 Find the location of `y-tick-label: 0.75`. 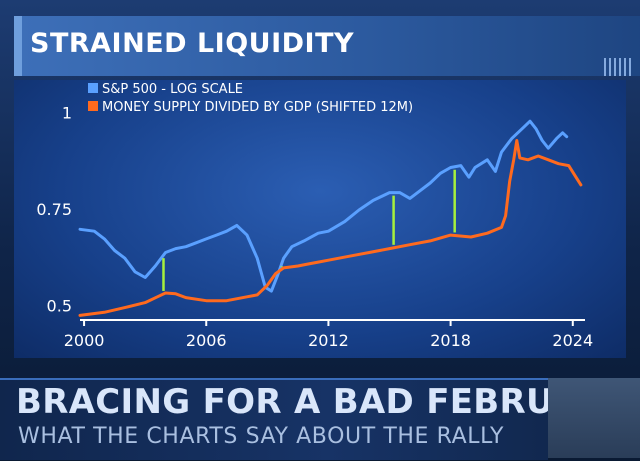

y-tick-label: 0.75 is located at coordinates (54, 209).